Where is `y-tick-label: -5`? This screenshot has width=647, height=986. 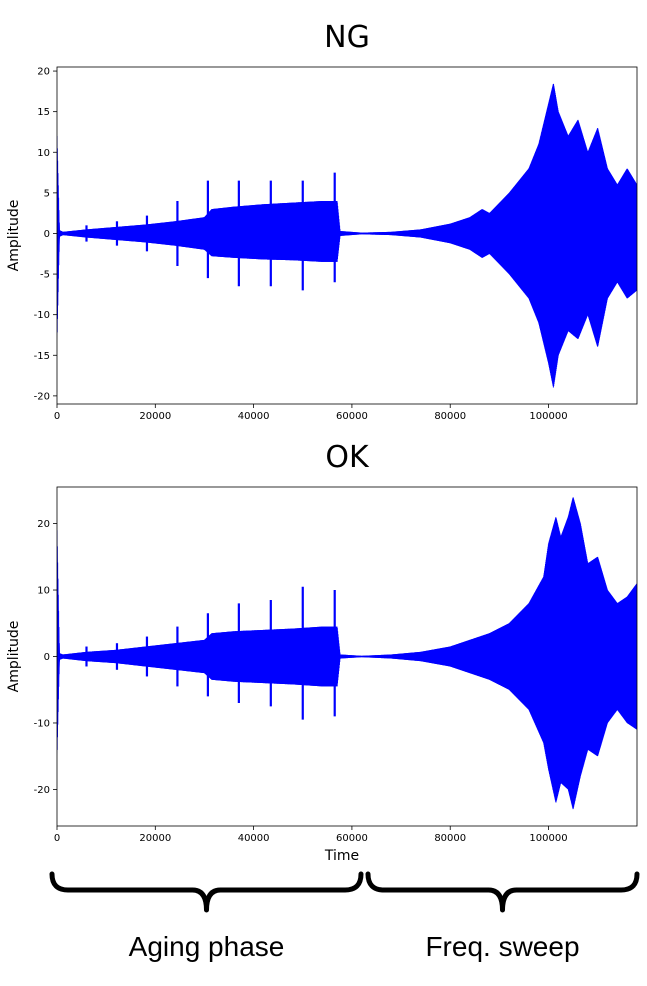
y-tick-label: -5 is located at coordinates (45, 275).